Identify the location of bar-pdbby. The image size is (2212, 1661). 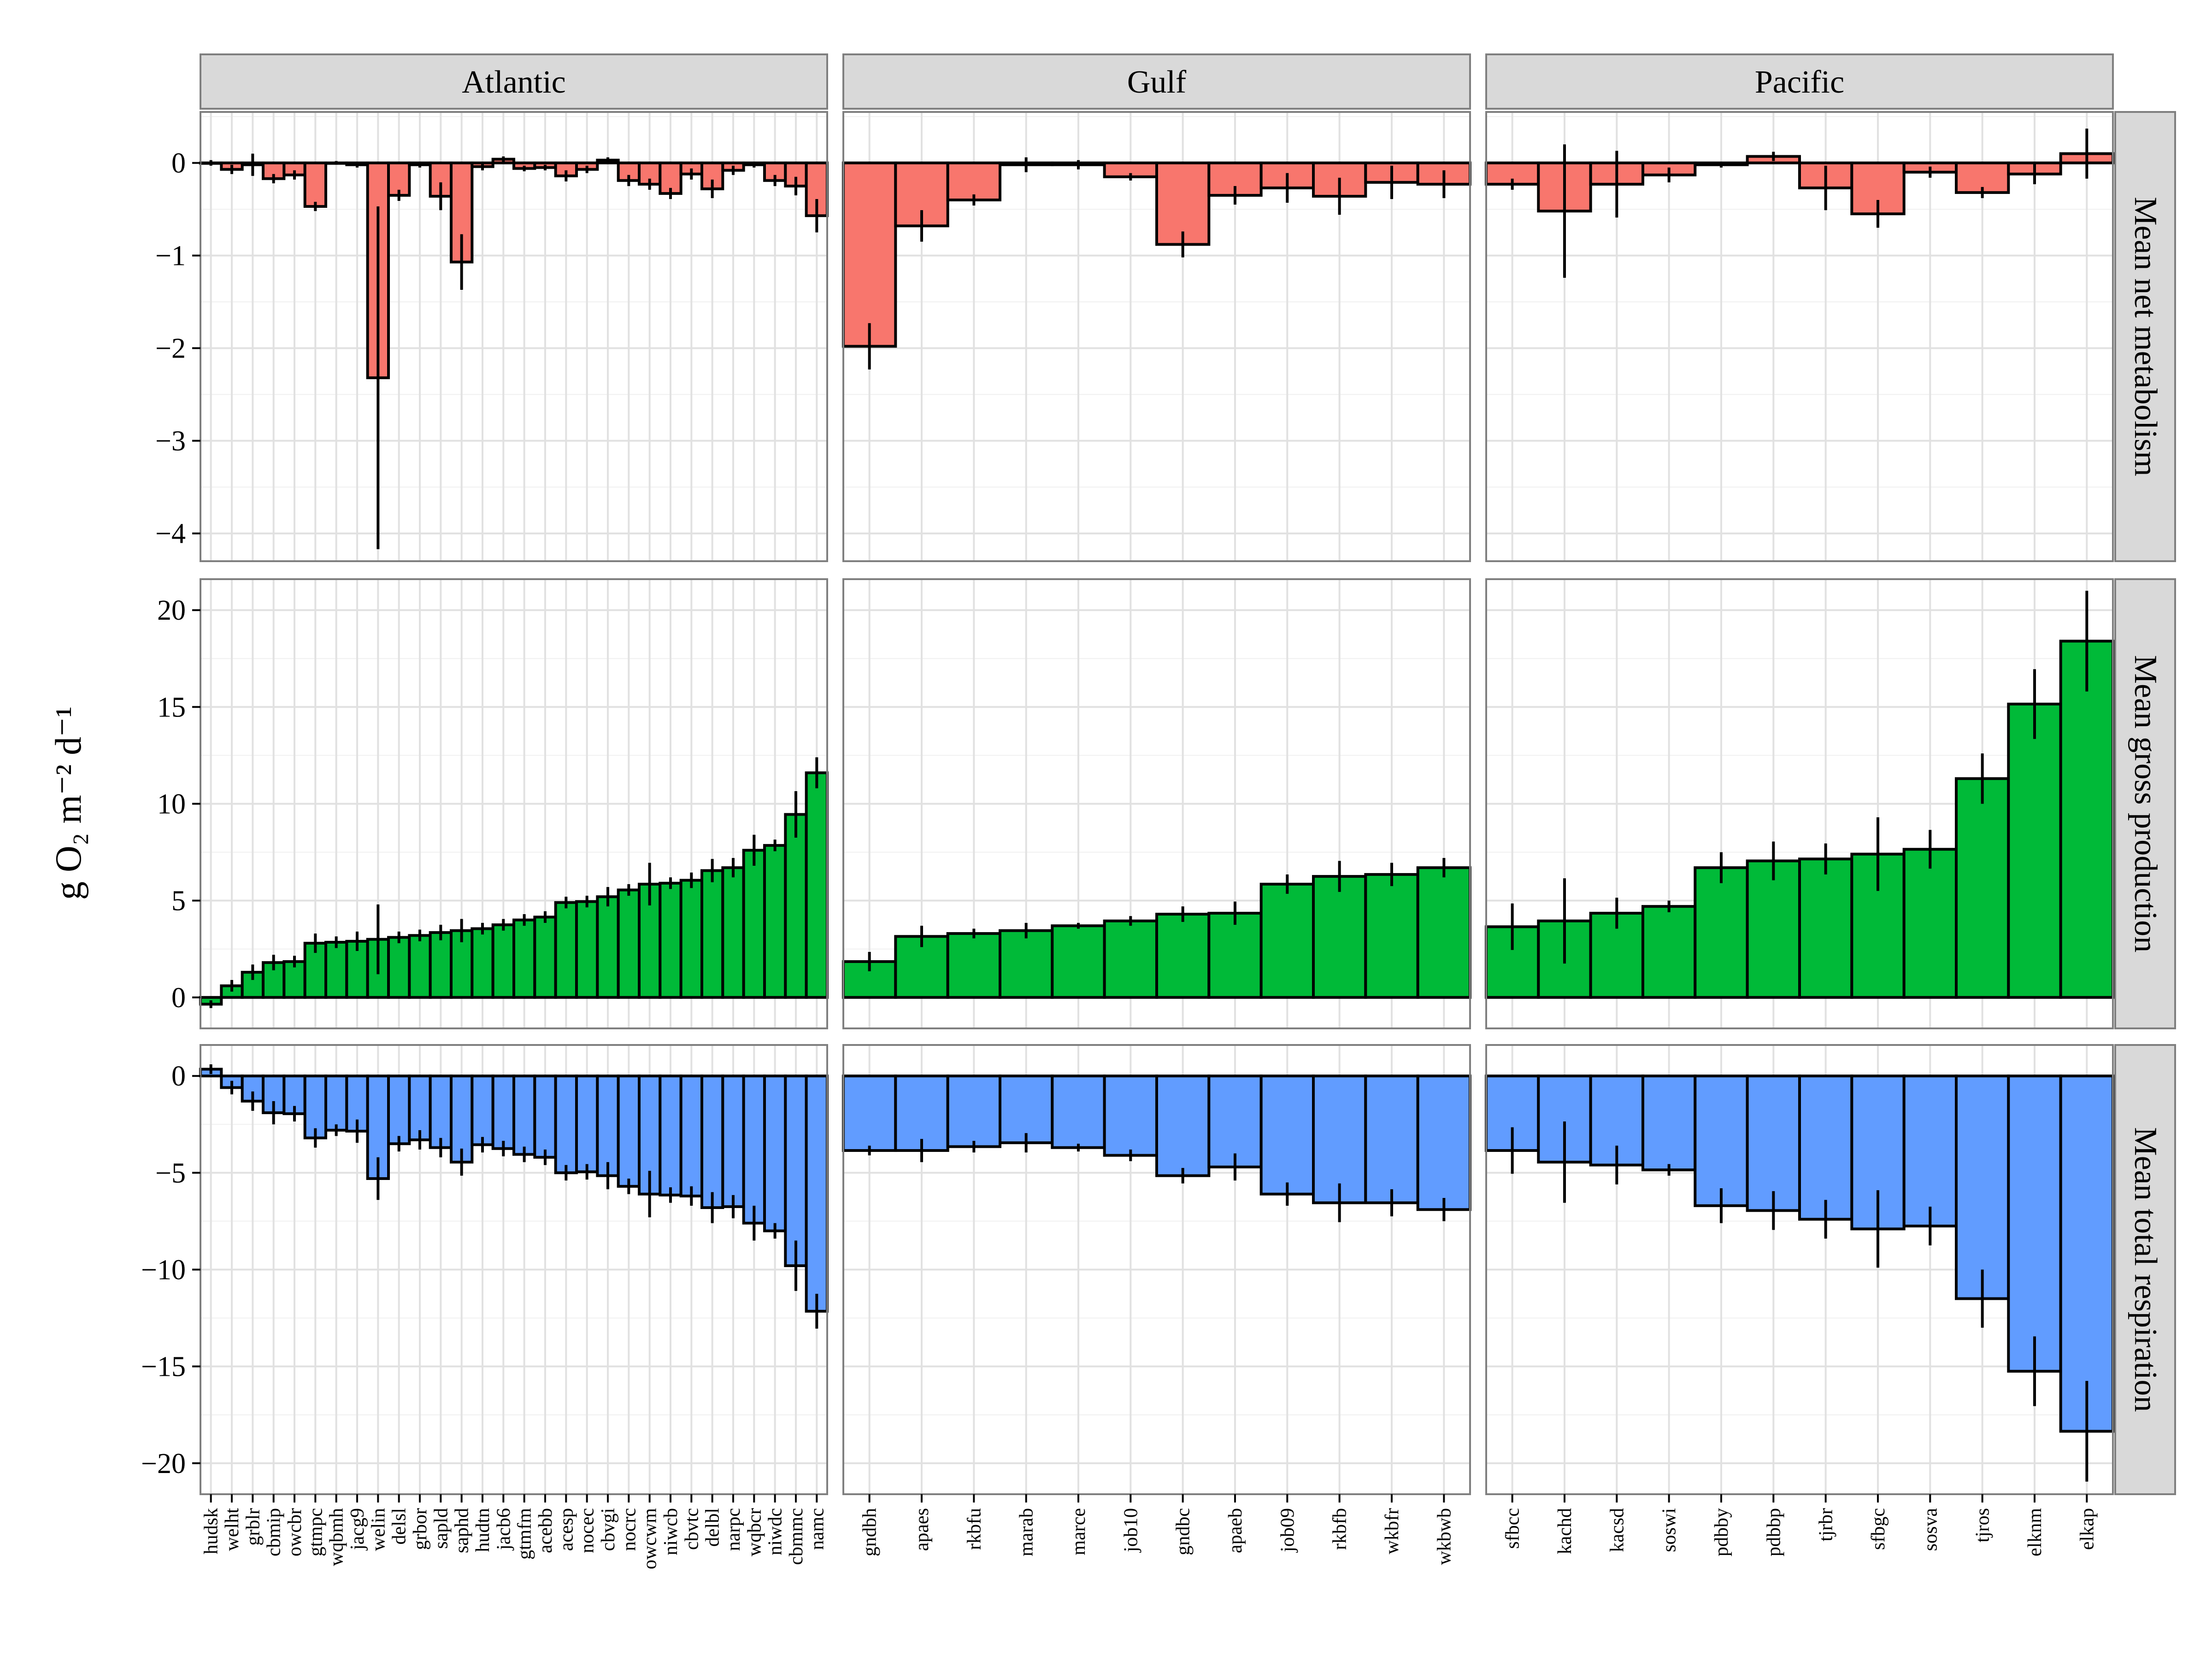
(1721, 932).